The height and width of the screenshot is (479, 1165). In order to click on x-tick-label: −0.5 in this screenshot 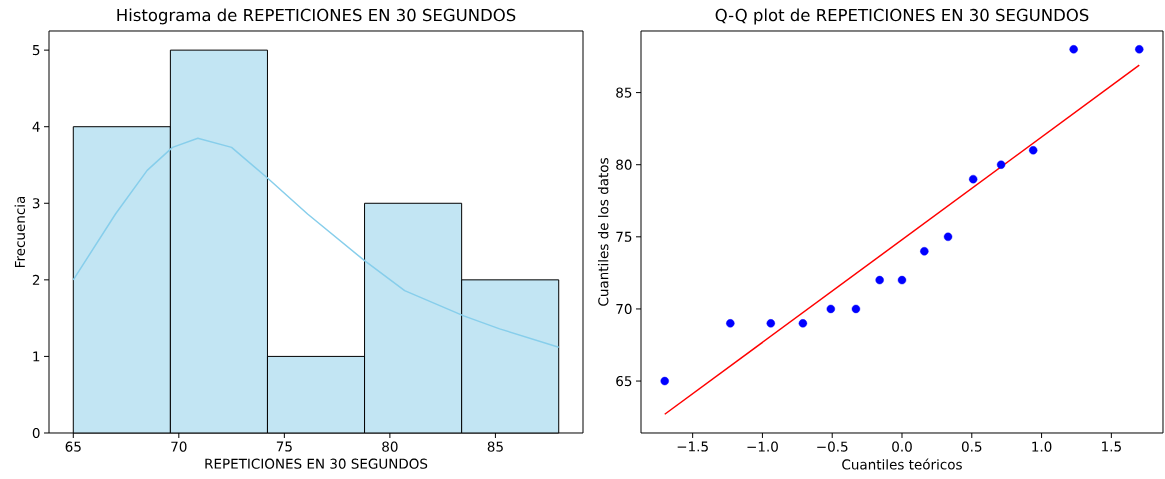, I will do `click(832, 446)`.